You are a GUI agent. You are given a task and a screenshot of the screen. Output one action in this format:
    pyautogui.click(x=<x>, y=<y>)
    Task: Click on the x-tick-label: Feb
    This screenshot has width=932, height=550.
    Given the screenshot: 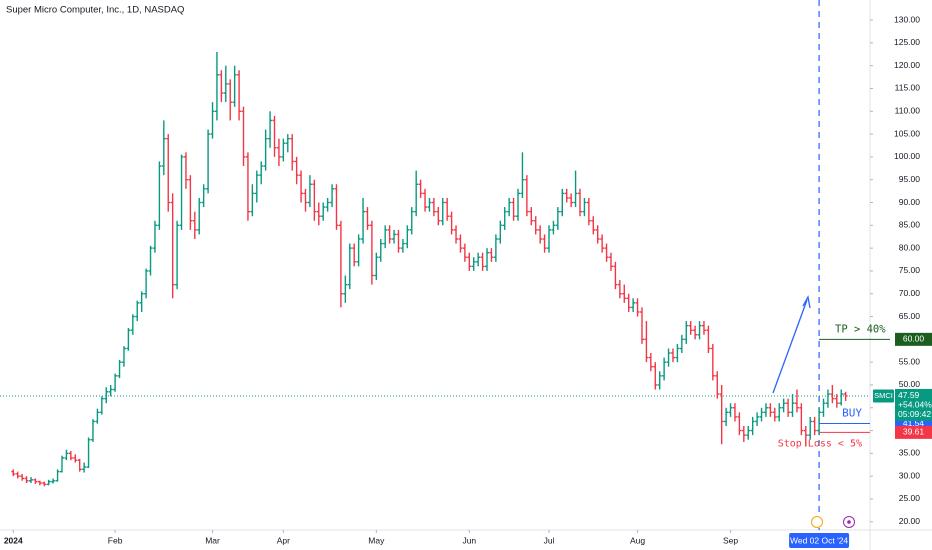 What is the action you would take?
    pyautogui.click(x=115, y=540)
    